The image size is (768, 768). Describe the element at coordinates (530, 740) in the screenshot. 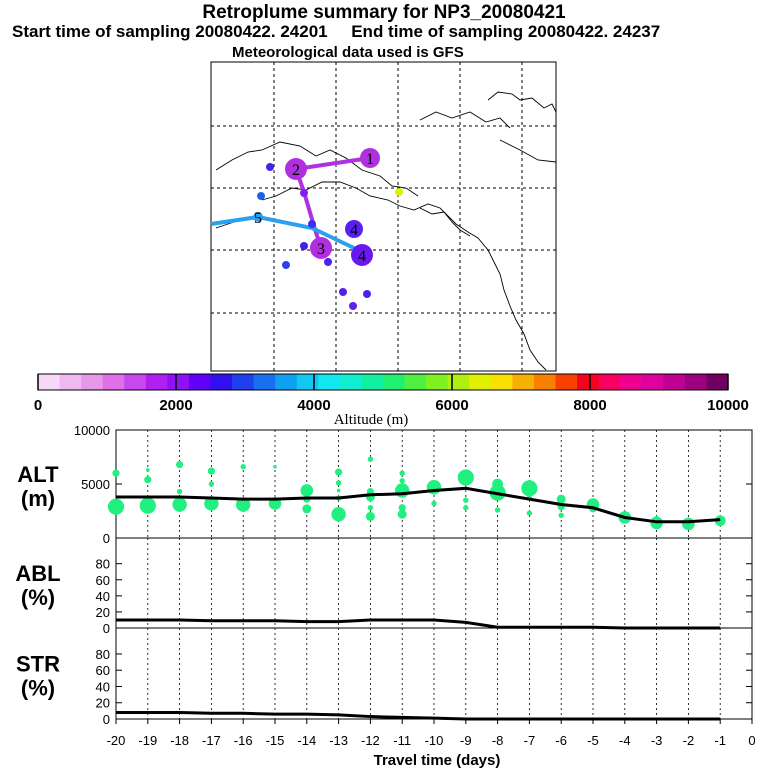

I see `x-tick-label: -7` at that location.